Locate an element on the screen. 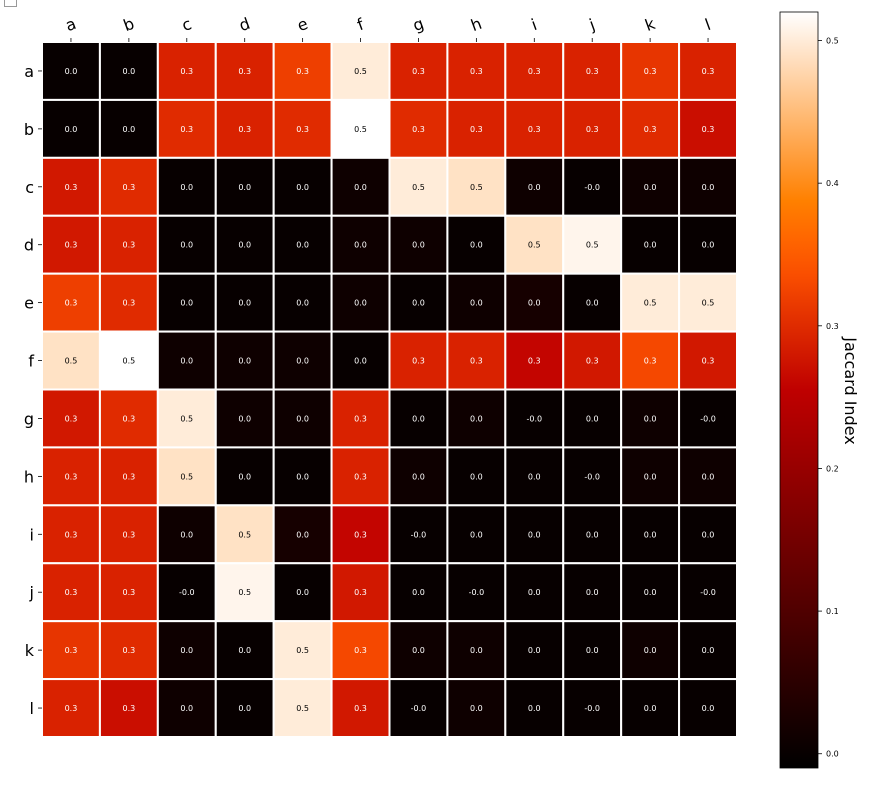  heatmap-cell-a-d is located at coordinates (244, 71).